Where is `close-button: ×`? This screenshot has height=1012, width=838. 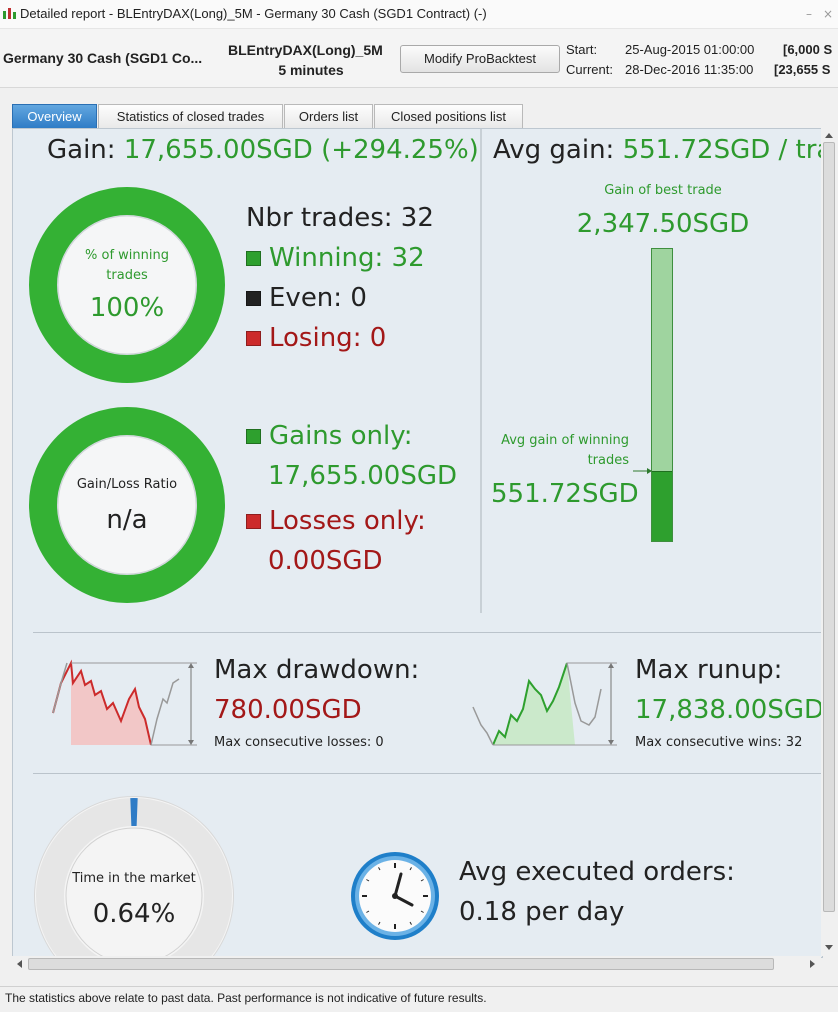
close-button: × is located at coordinates (828, 14).